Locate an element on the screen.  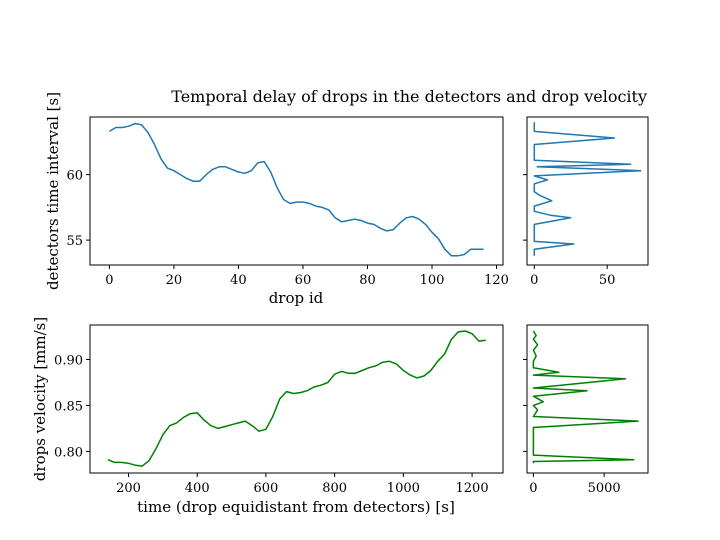
velocity_main-xtick-label: 400 is located at coordinates (197, 488).